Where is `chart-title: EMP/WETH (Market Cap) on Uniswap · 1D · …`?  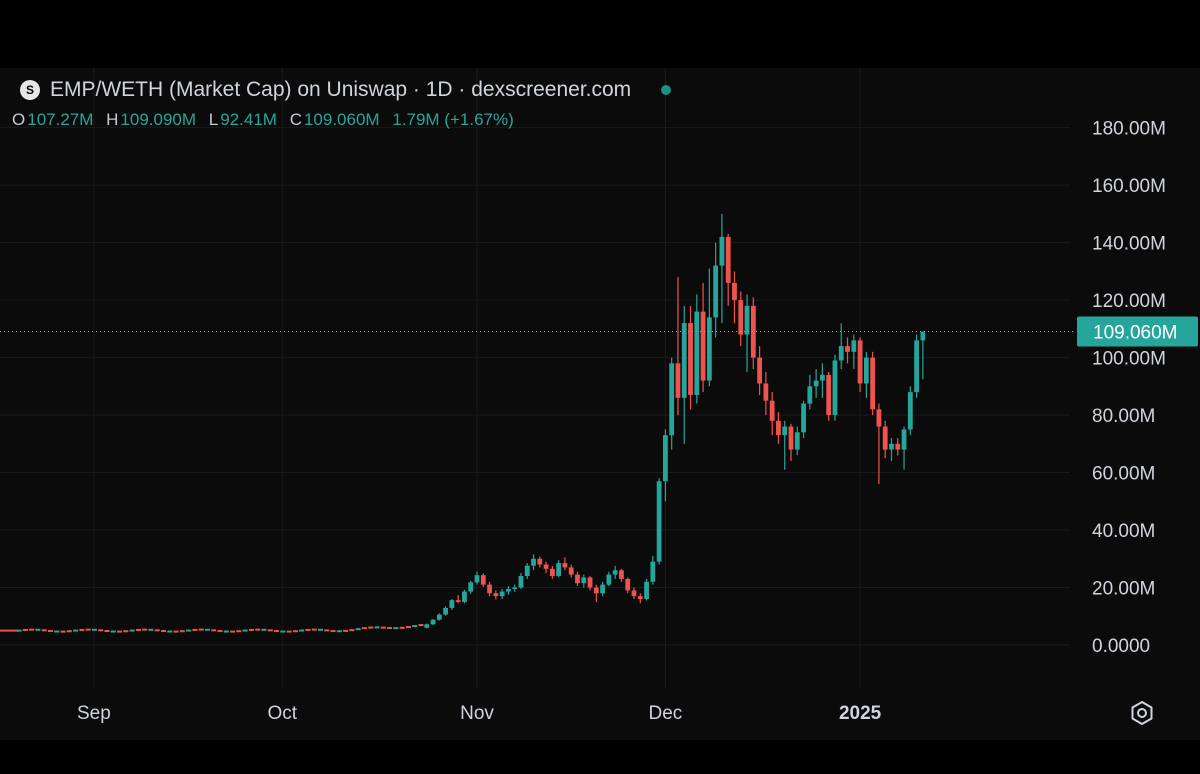
chart-title: EMP/WETH (Market Cap) on Uniswap · 1D · … is located at coordinates (341, 89).